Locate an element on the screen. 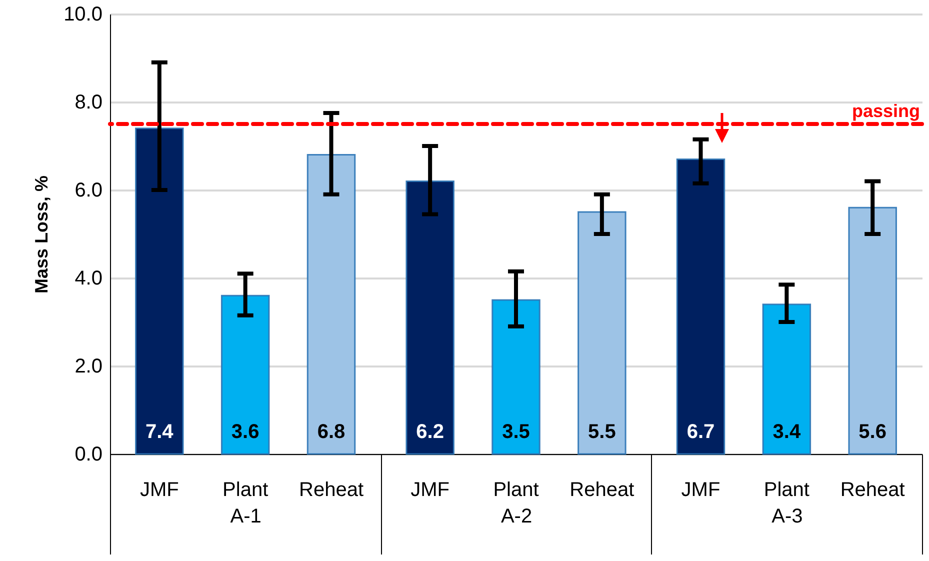 The width and height of the screenshot is (929, 561). data-label: 3.5 is located at coordinates (516, 432).